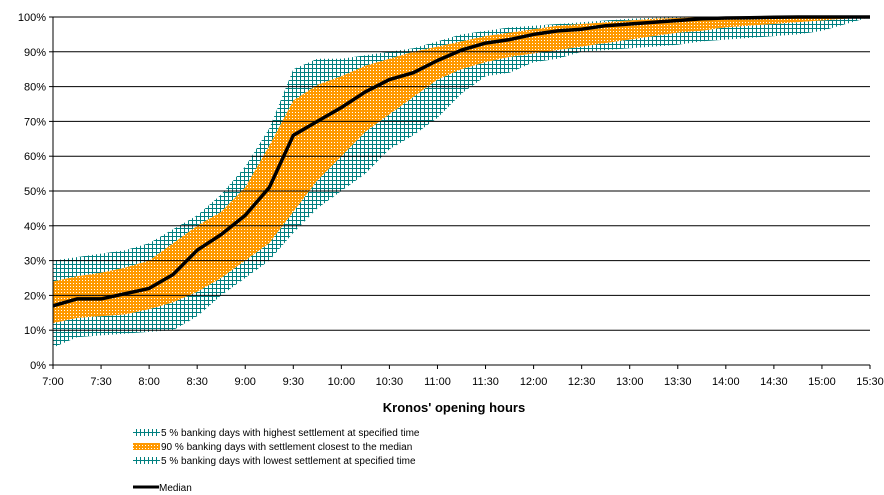 The width and height of the screenshot is (884, 495). I want to click on x-tick-label: 9:30, so click(293, 382).